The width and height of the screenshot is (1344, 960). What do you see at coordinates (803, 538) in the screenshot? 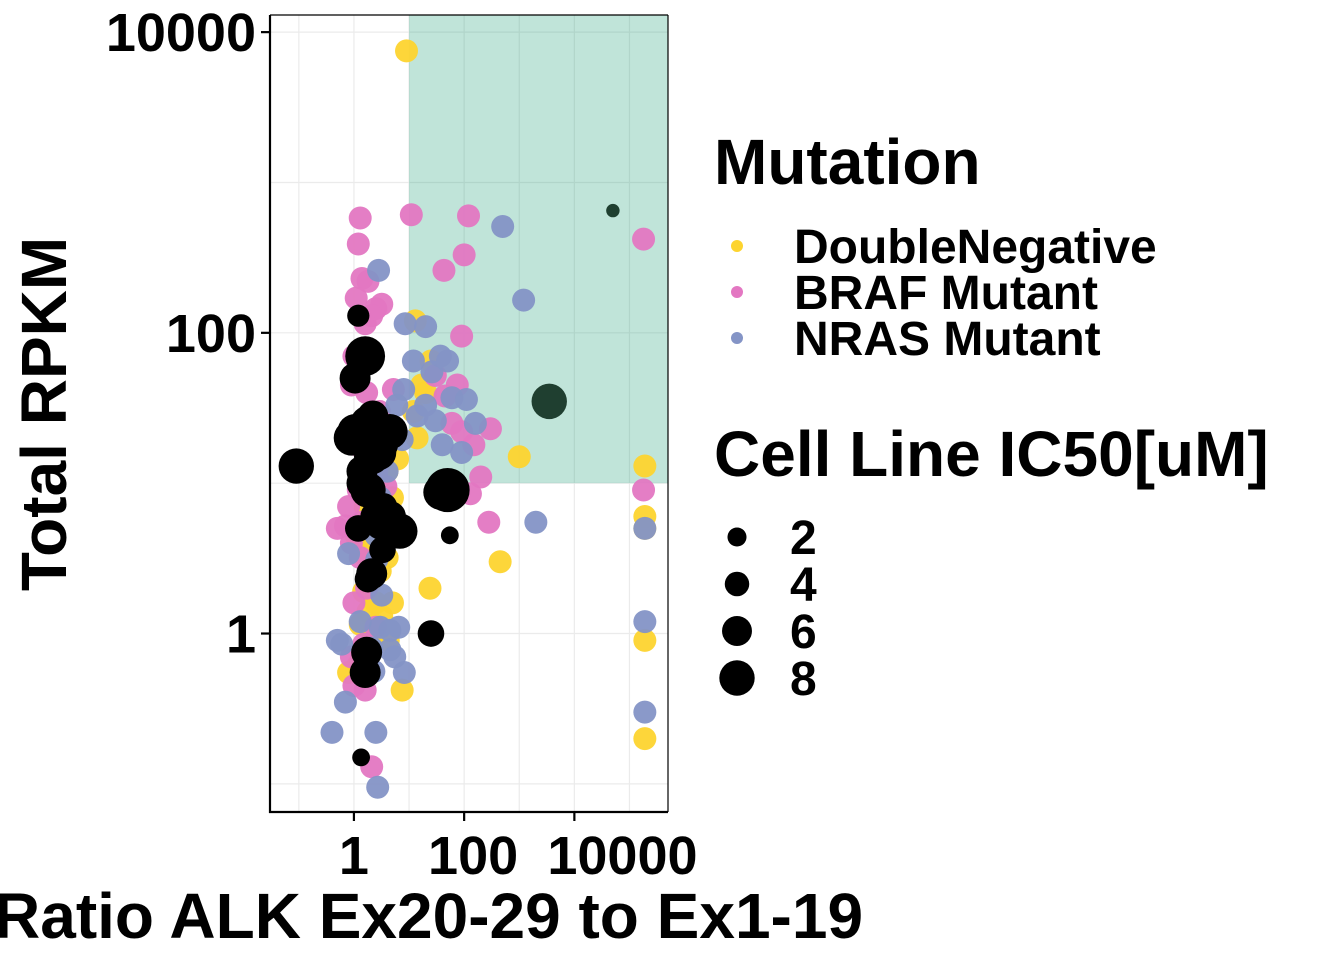
I see `legend-label-size: 2` at bounding box center [803, 538].